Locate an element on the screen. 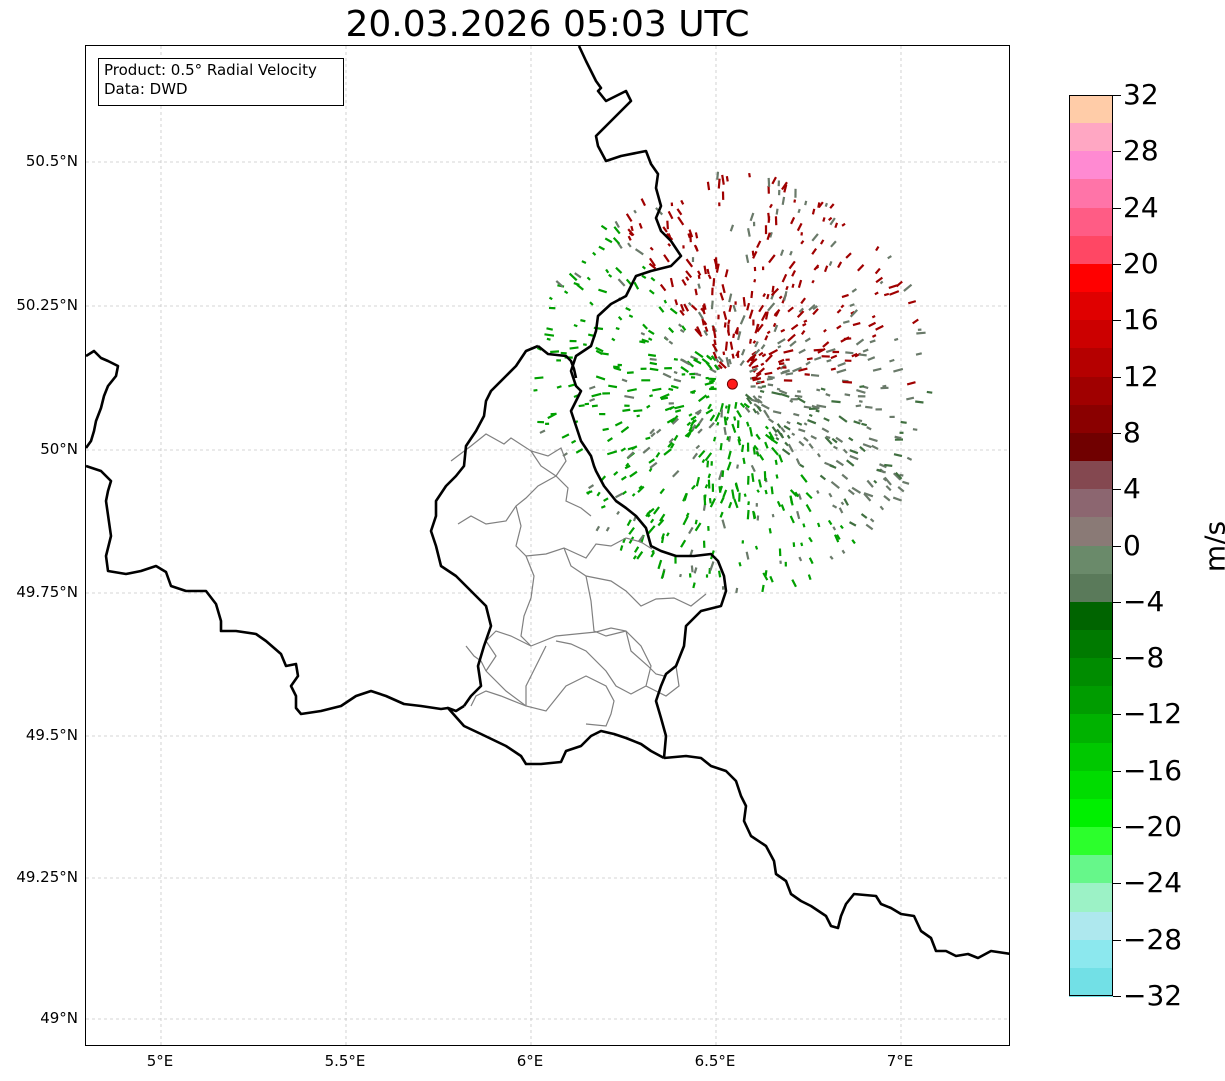 The width and height of the screenshot is (1225, 1081). product-label: Product: 0.5° Radial Velocity is located at coordinates (210, 70).